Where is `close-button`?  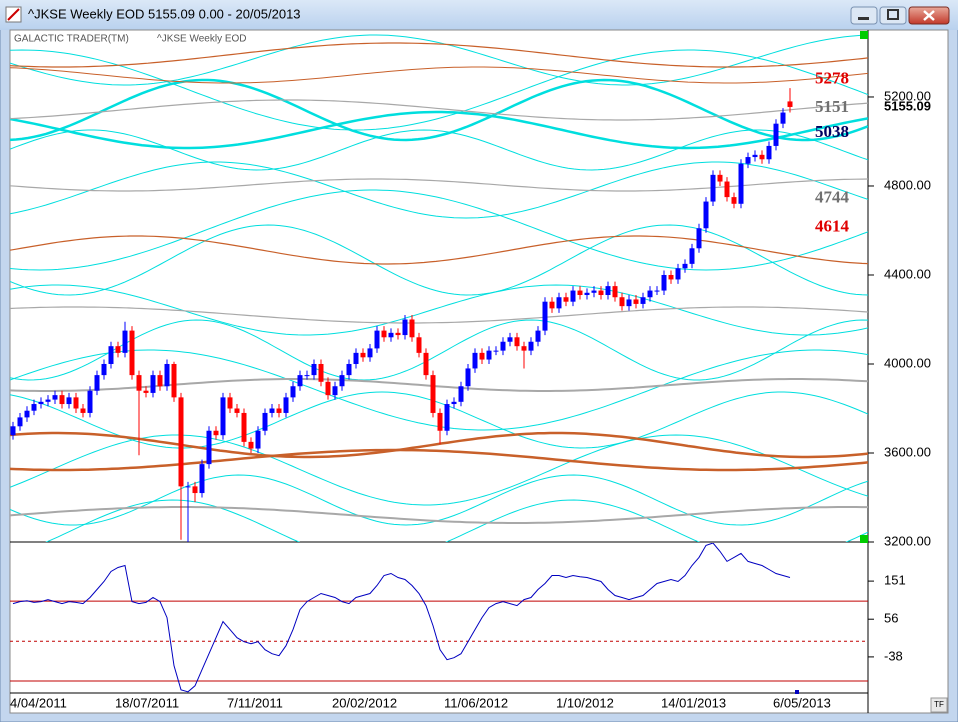
close-button is located at coordinates (929, 15).